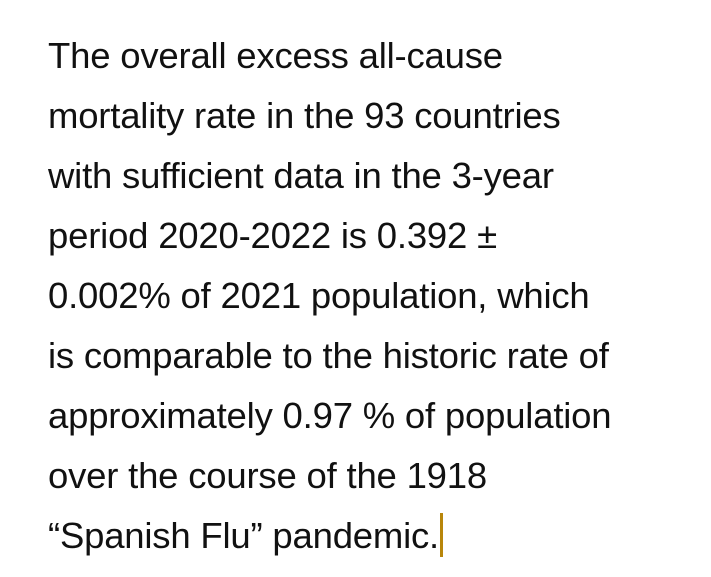 The height and width of the screenshot is (577, 711). Describe the element at coordinates (319, 295) in the screenshot. I see `text-line-5: 0.002% of 2021 population, which` at that location.